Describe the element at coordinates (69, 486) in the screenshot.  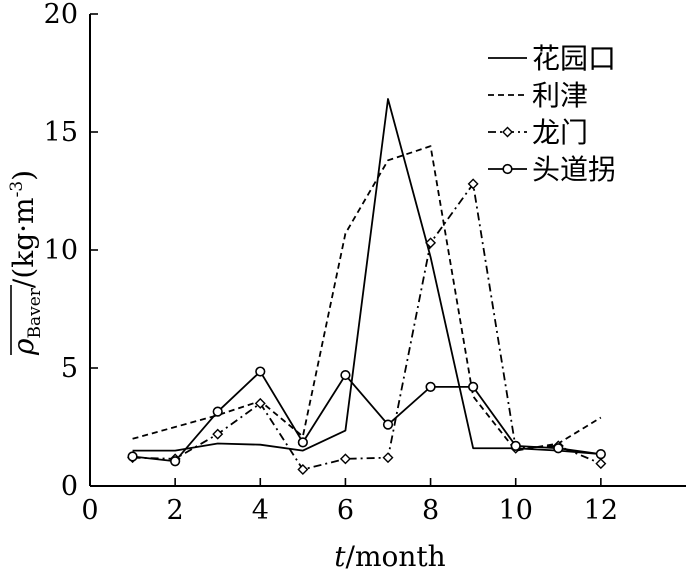
I see `y-tick-label: 0` at that location.